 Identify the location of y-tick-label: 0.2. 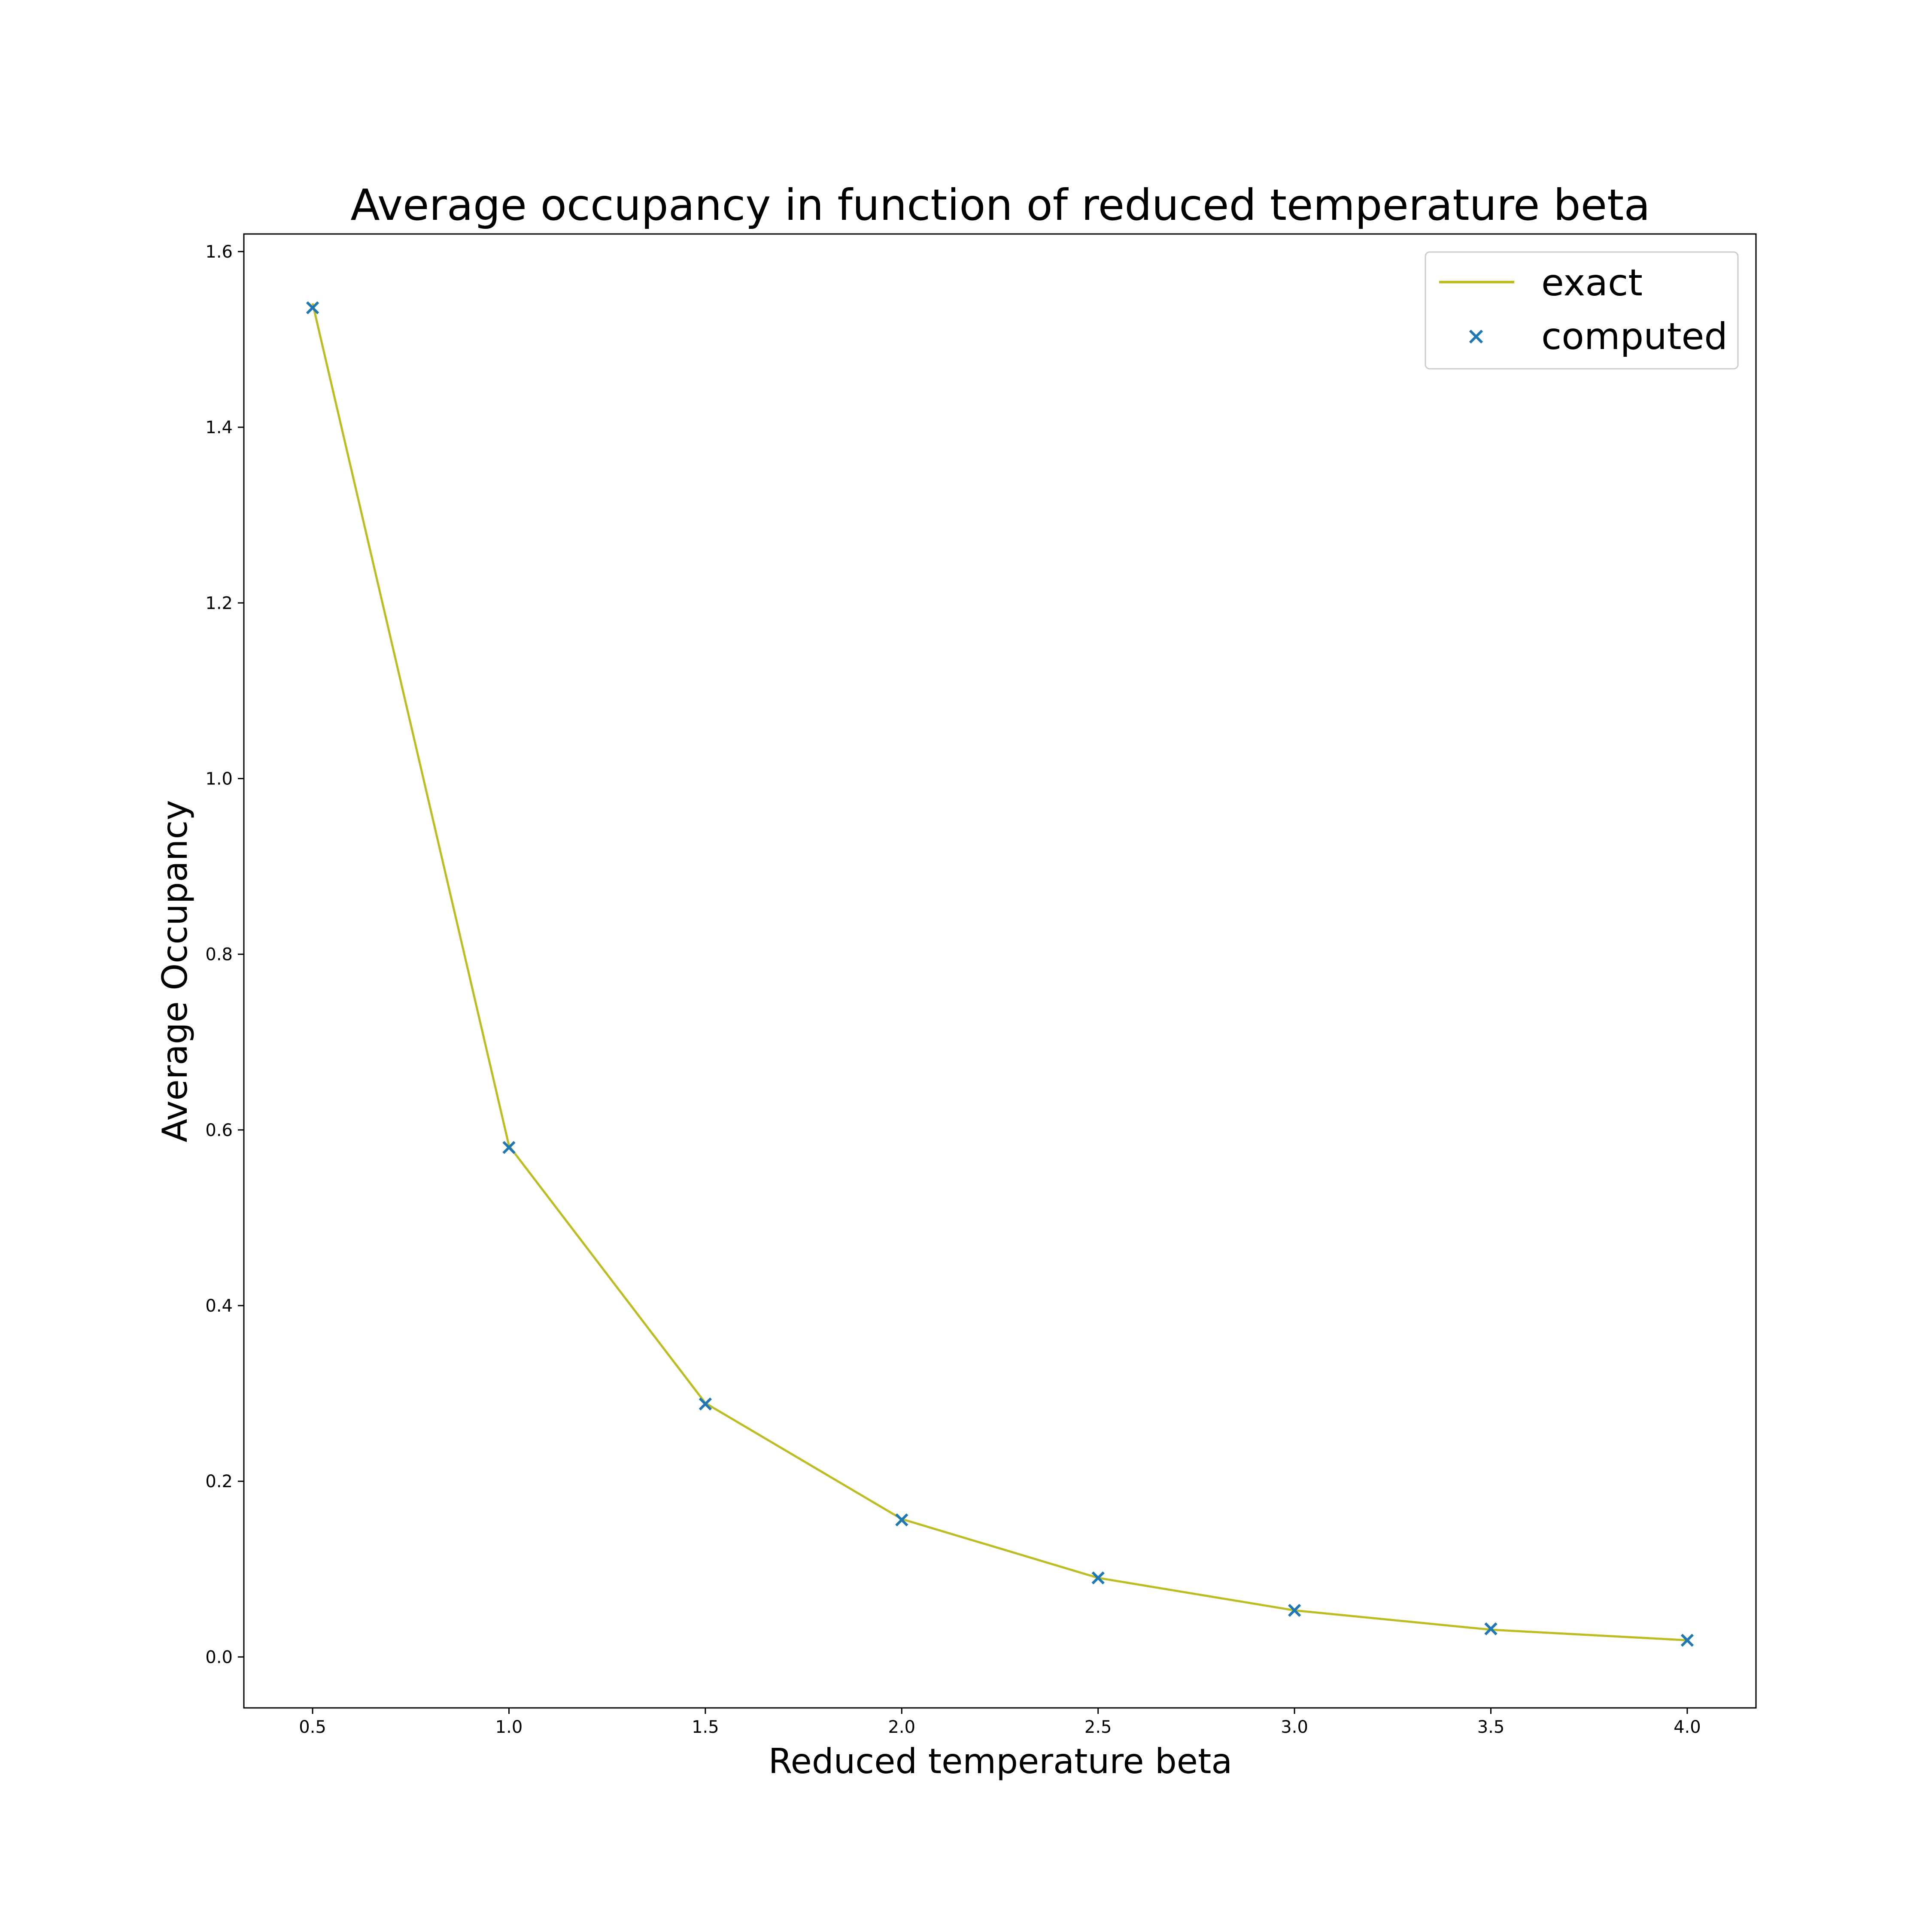
(219, 1482).